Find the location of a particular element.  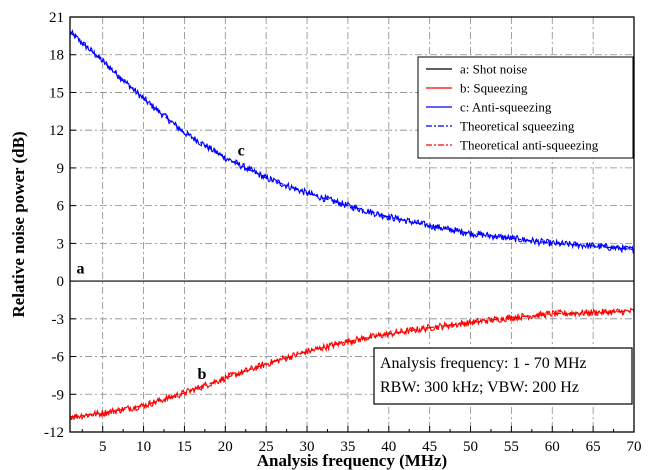

y-tick-label: -3 is located at coordinates (58, 320).